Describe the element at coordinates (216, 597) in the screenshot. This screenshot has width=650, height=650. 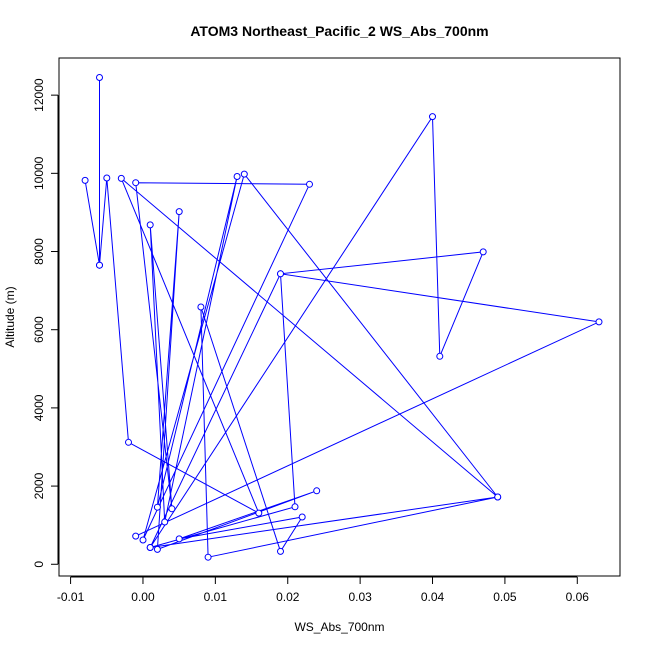
I see `x-tick-label: 0.01` at that location.